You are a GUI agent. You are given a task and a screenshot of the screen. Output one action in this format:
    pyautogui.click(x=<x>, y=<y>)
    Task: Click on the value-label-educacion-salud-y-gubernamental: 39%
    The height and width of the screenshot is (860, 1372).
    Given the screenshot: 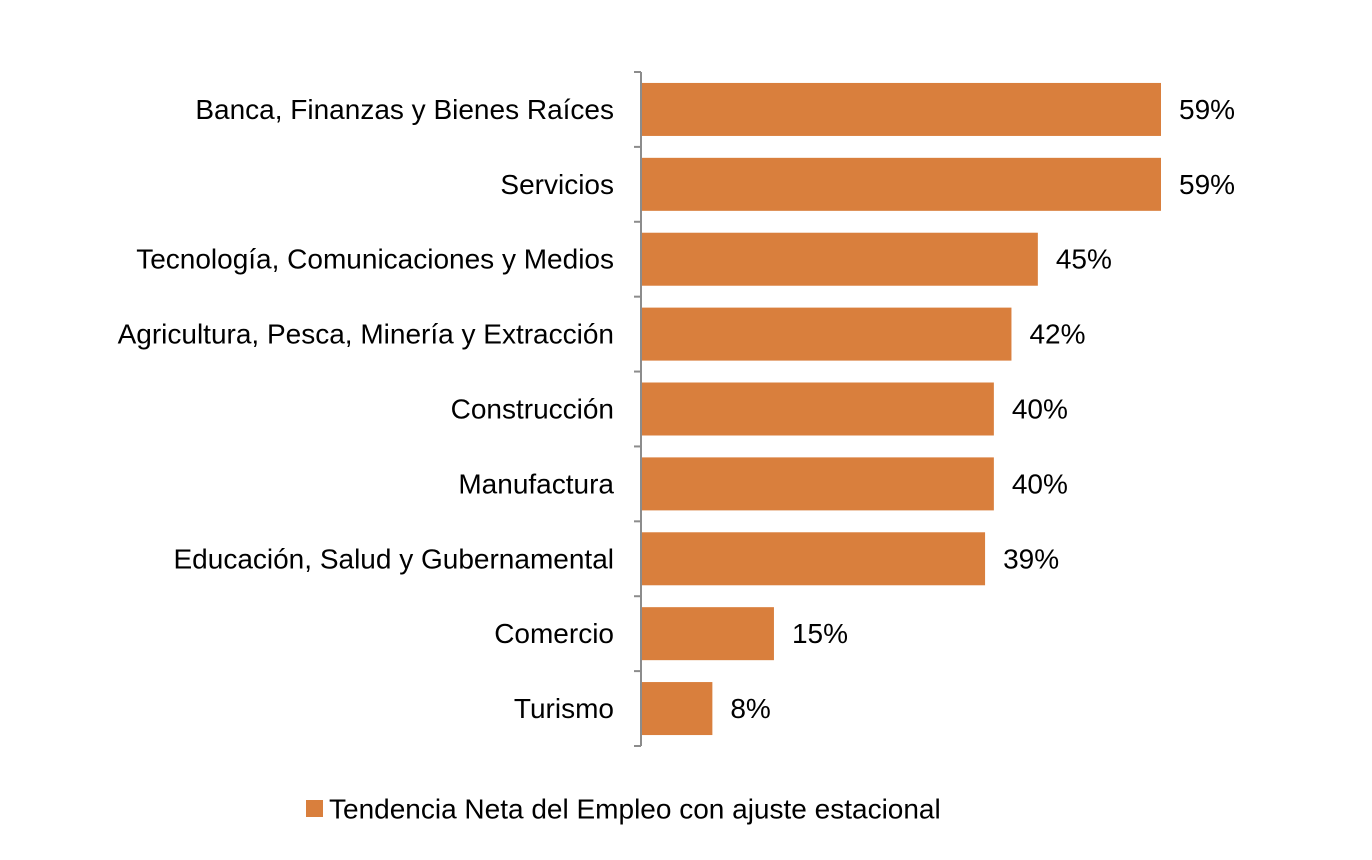 What is the action you would take?
    pyautogui.click(x=1031, y=558)
    